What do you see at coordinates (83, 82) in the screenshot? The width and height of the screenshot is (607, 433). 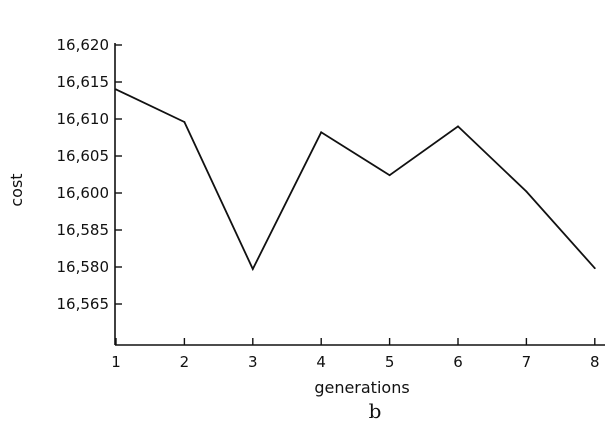 I see `y-tick-label: 16,615` at bounding box center [83, 82].